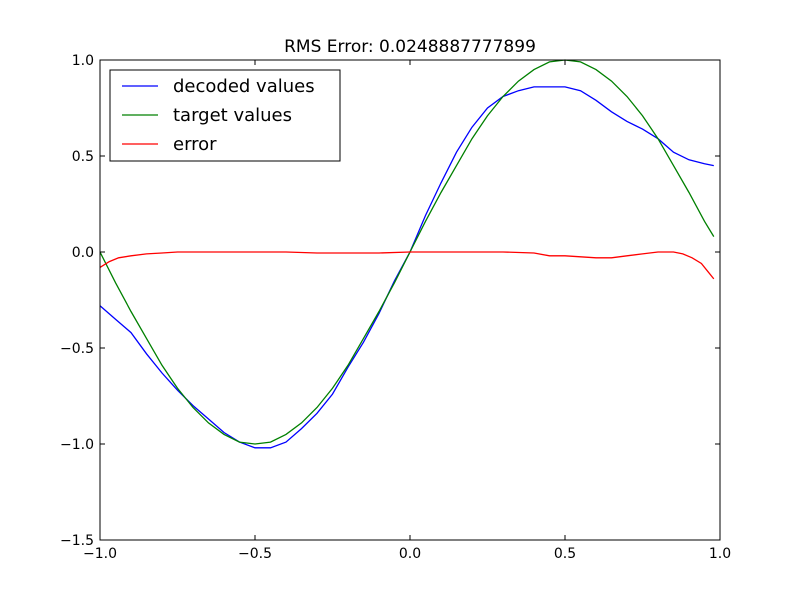 The width and height of the screenshot is (800, 604). I want to click on x-tick-label: −1.0, so click(100, 554).